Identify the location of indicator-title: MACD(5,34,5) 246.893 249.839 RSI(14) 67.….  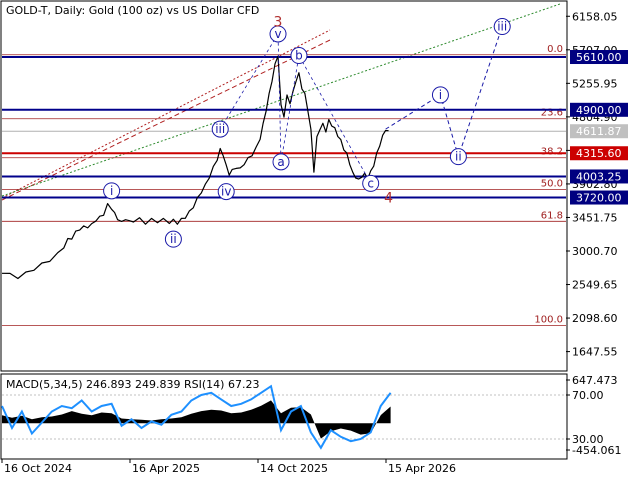
(132, 384).